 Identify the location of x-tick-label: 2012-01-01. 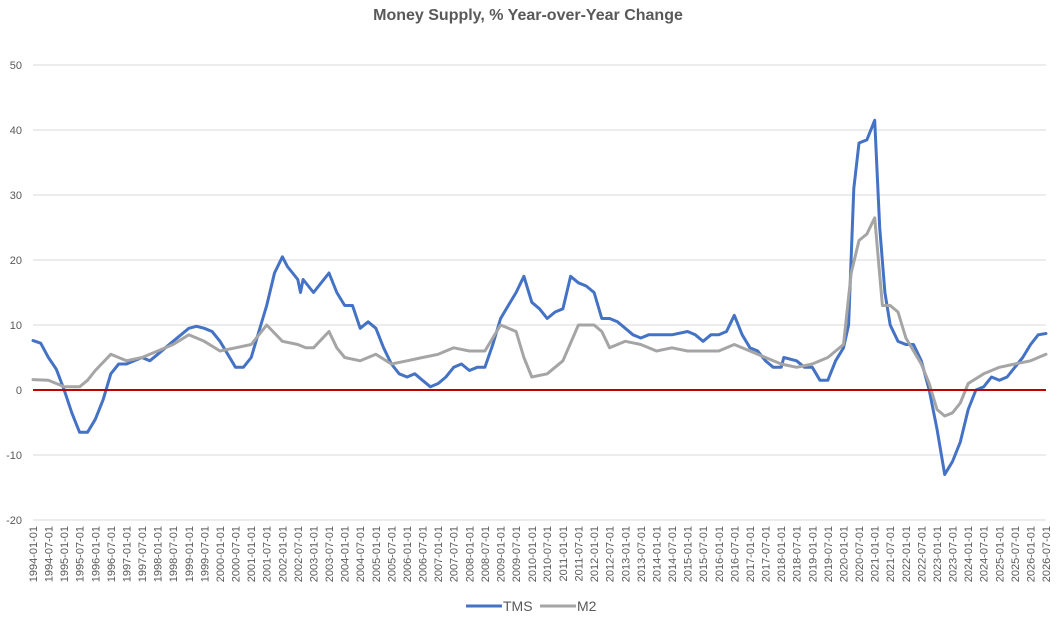
(595, 554).